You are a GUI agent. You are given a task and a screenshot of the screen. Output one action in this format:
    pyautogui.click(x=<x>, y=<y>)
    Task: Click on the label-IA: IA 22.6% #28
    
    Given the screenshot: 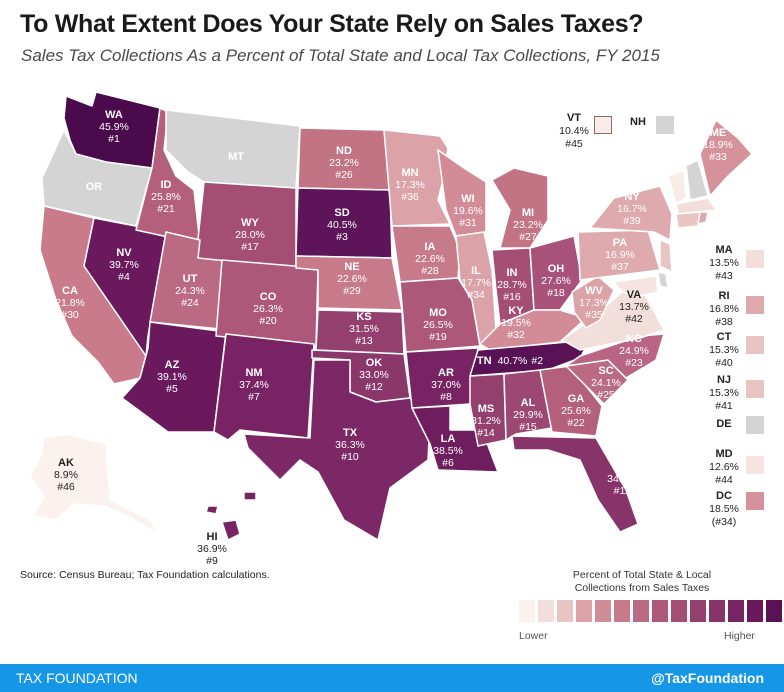 What is the action you would take?
    pyautogui.click(x=430, y=259)
    